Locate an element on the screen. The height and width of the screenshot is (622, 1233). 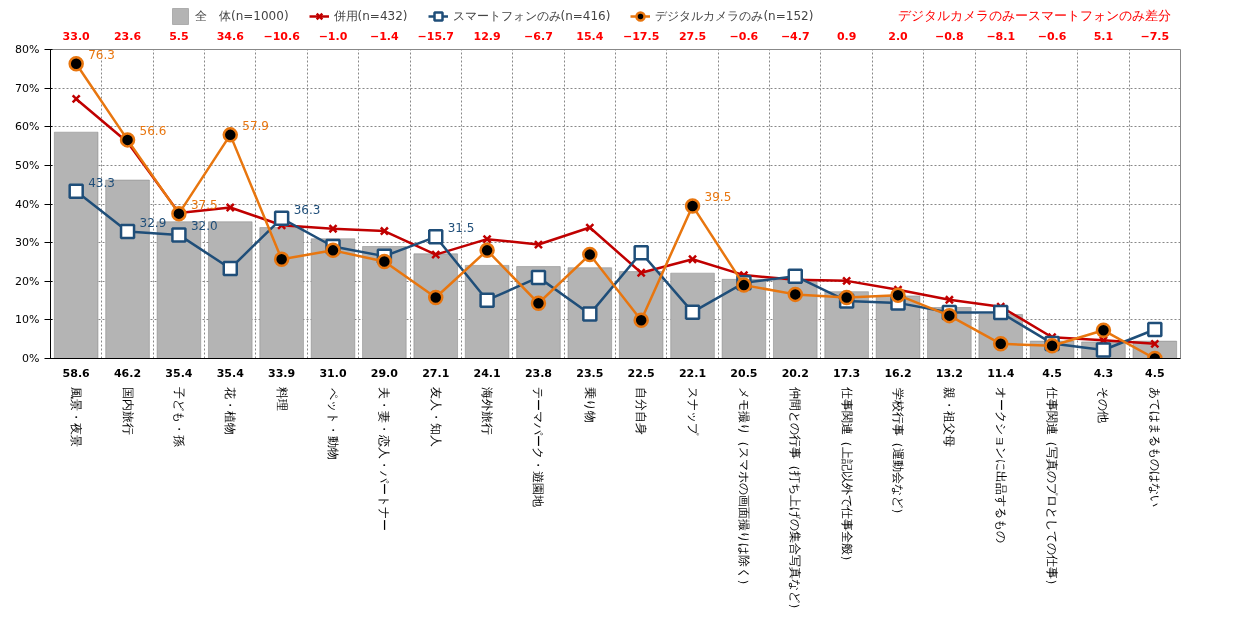
y-tick-label: 20% is located at coordinates (27, 281).